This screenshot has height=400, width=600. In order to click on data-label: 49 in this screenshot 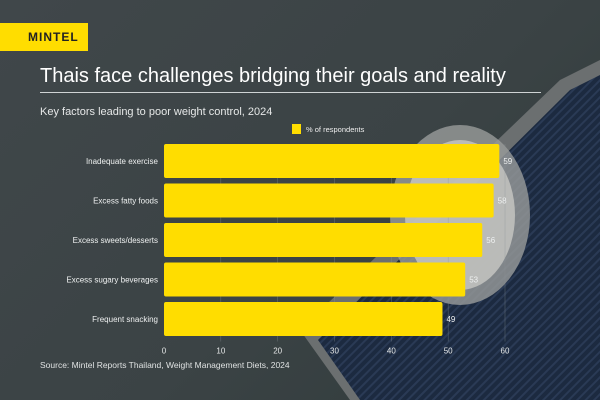, I will do `click(450, 319)`.